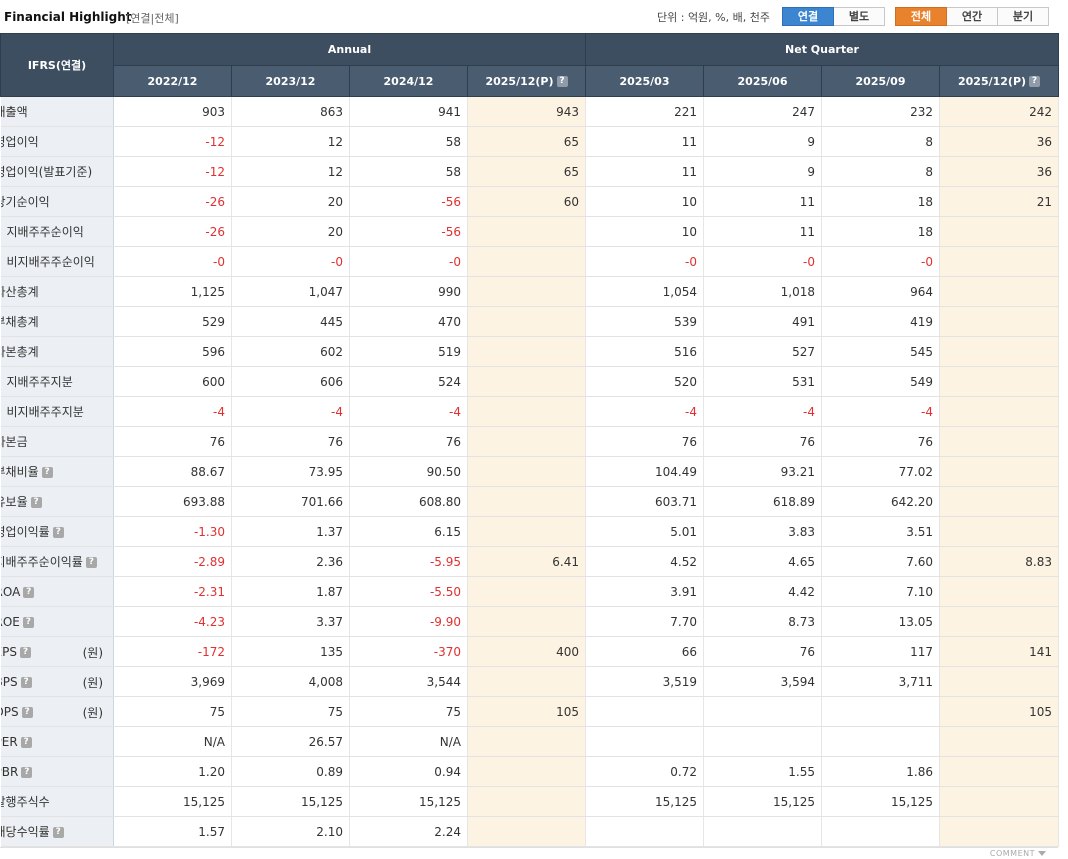 The height and width of the screenshot is (859, 1068). I want to click on row-label: PBR, so click(10, 771).